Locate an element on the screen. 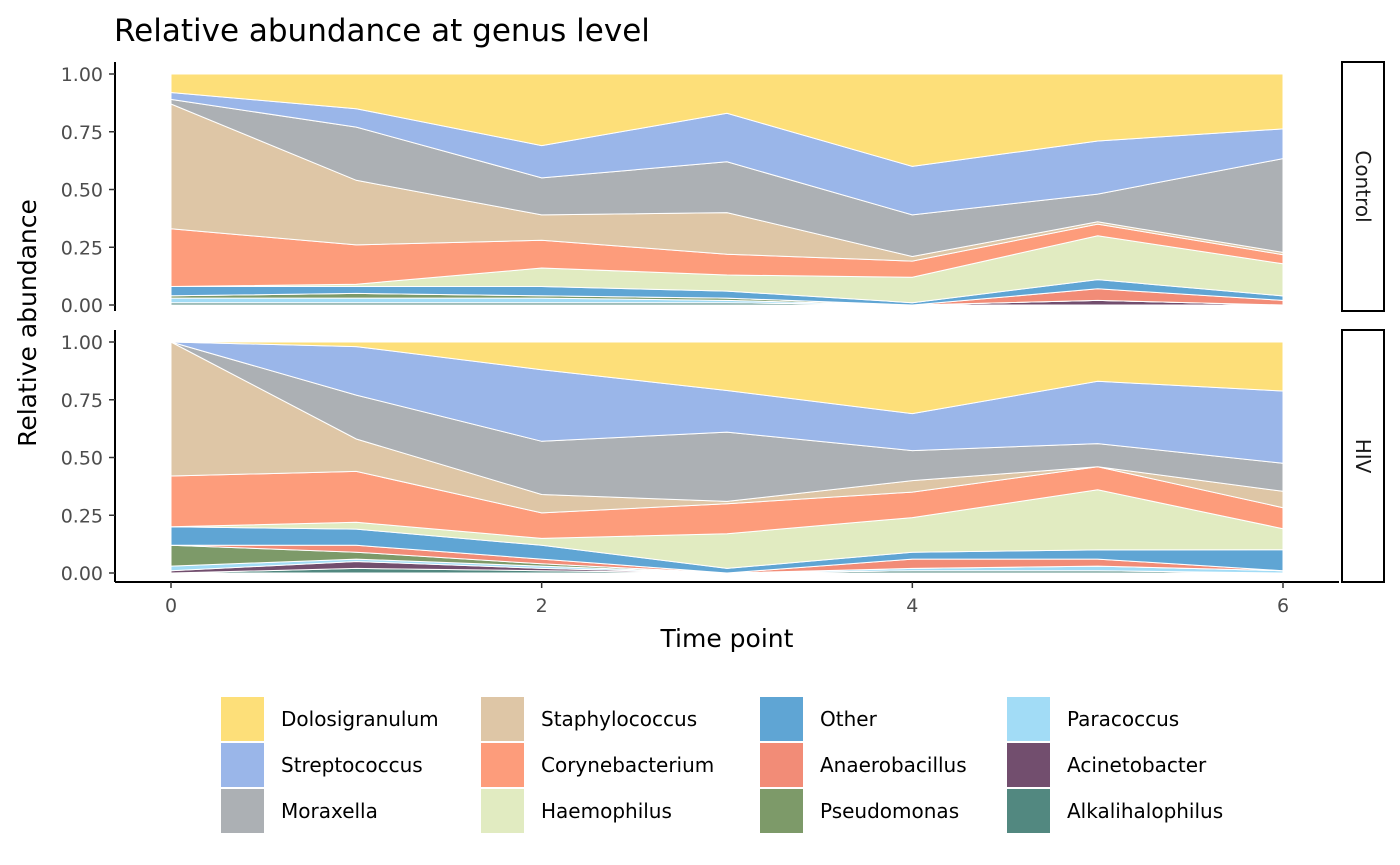 The height and width of the screenshot is (865, 1400). legend-key-other is located at coordinates (781, 719).